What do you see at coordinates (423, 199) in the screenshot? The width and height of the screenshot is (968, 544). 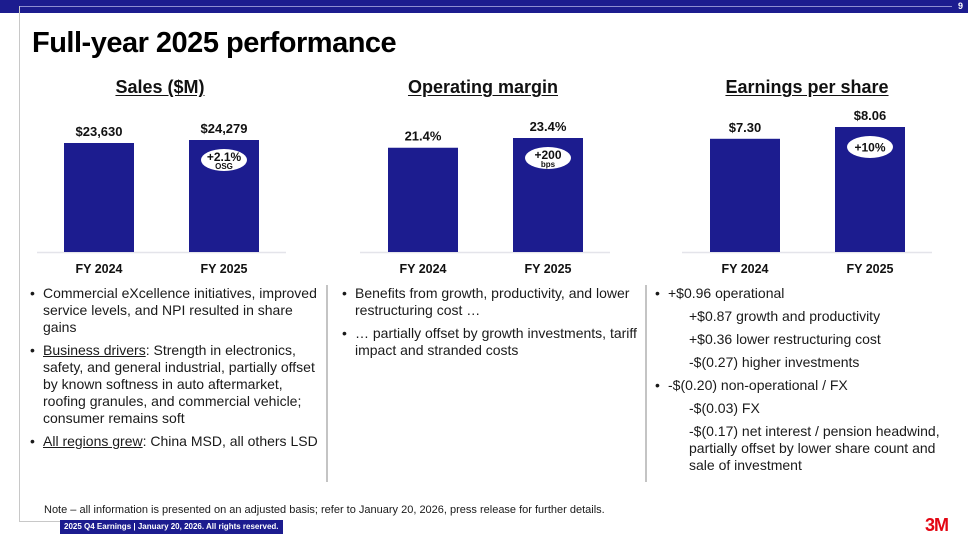 I see `bar-operating-margin-fy-2024` at bounding box center [423, 199].